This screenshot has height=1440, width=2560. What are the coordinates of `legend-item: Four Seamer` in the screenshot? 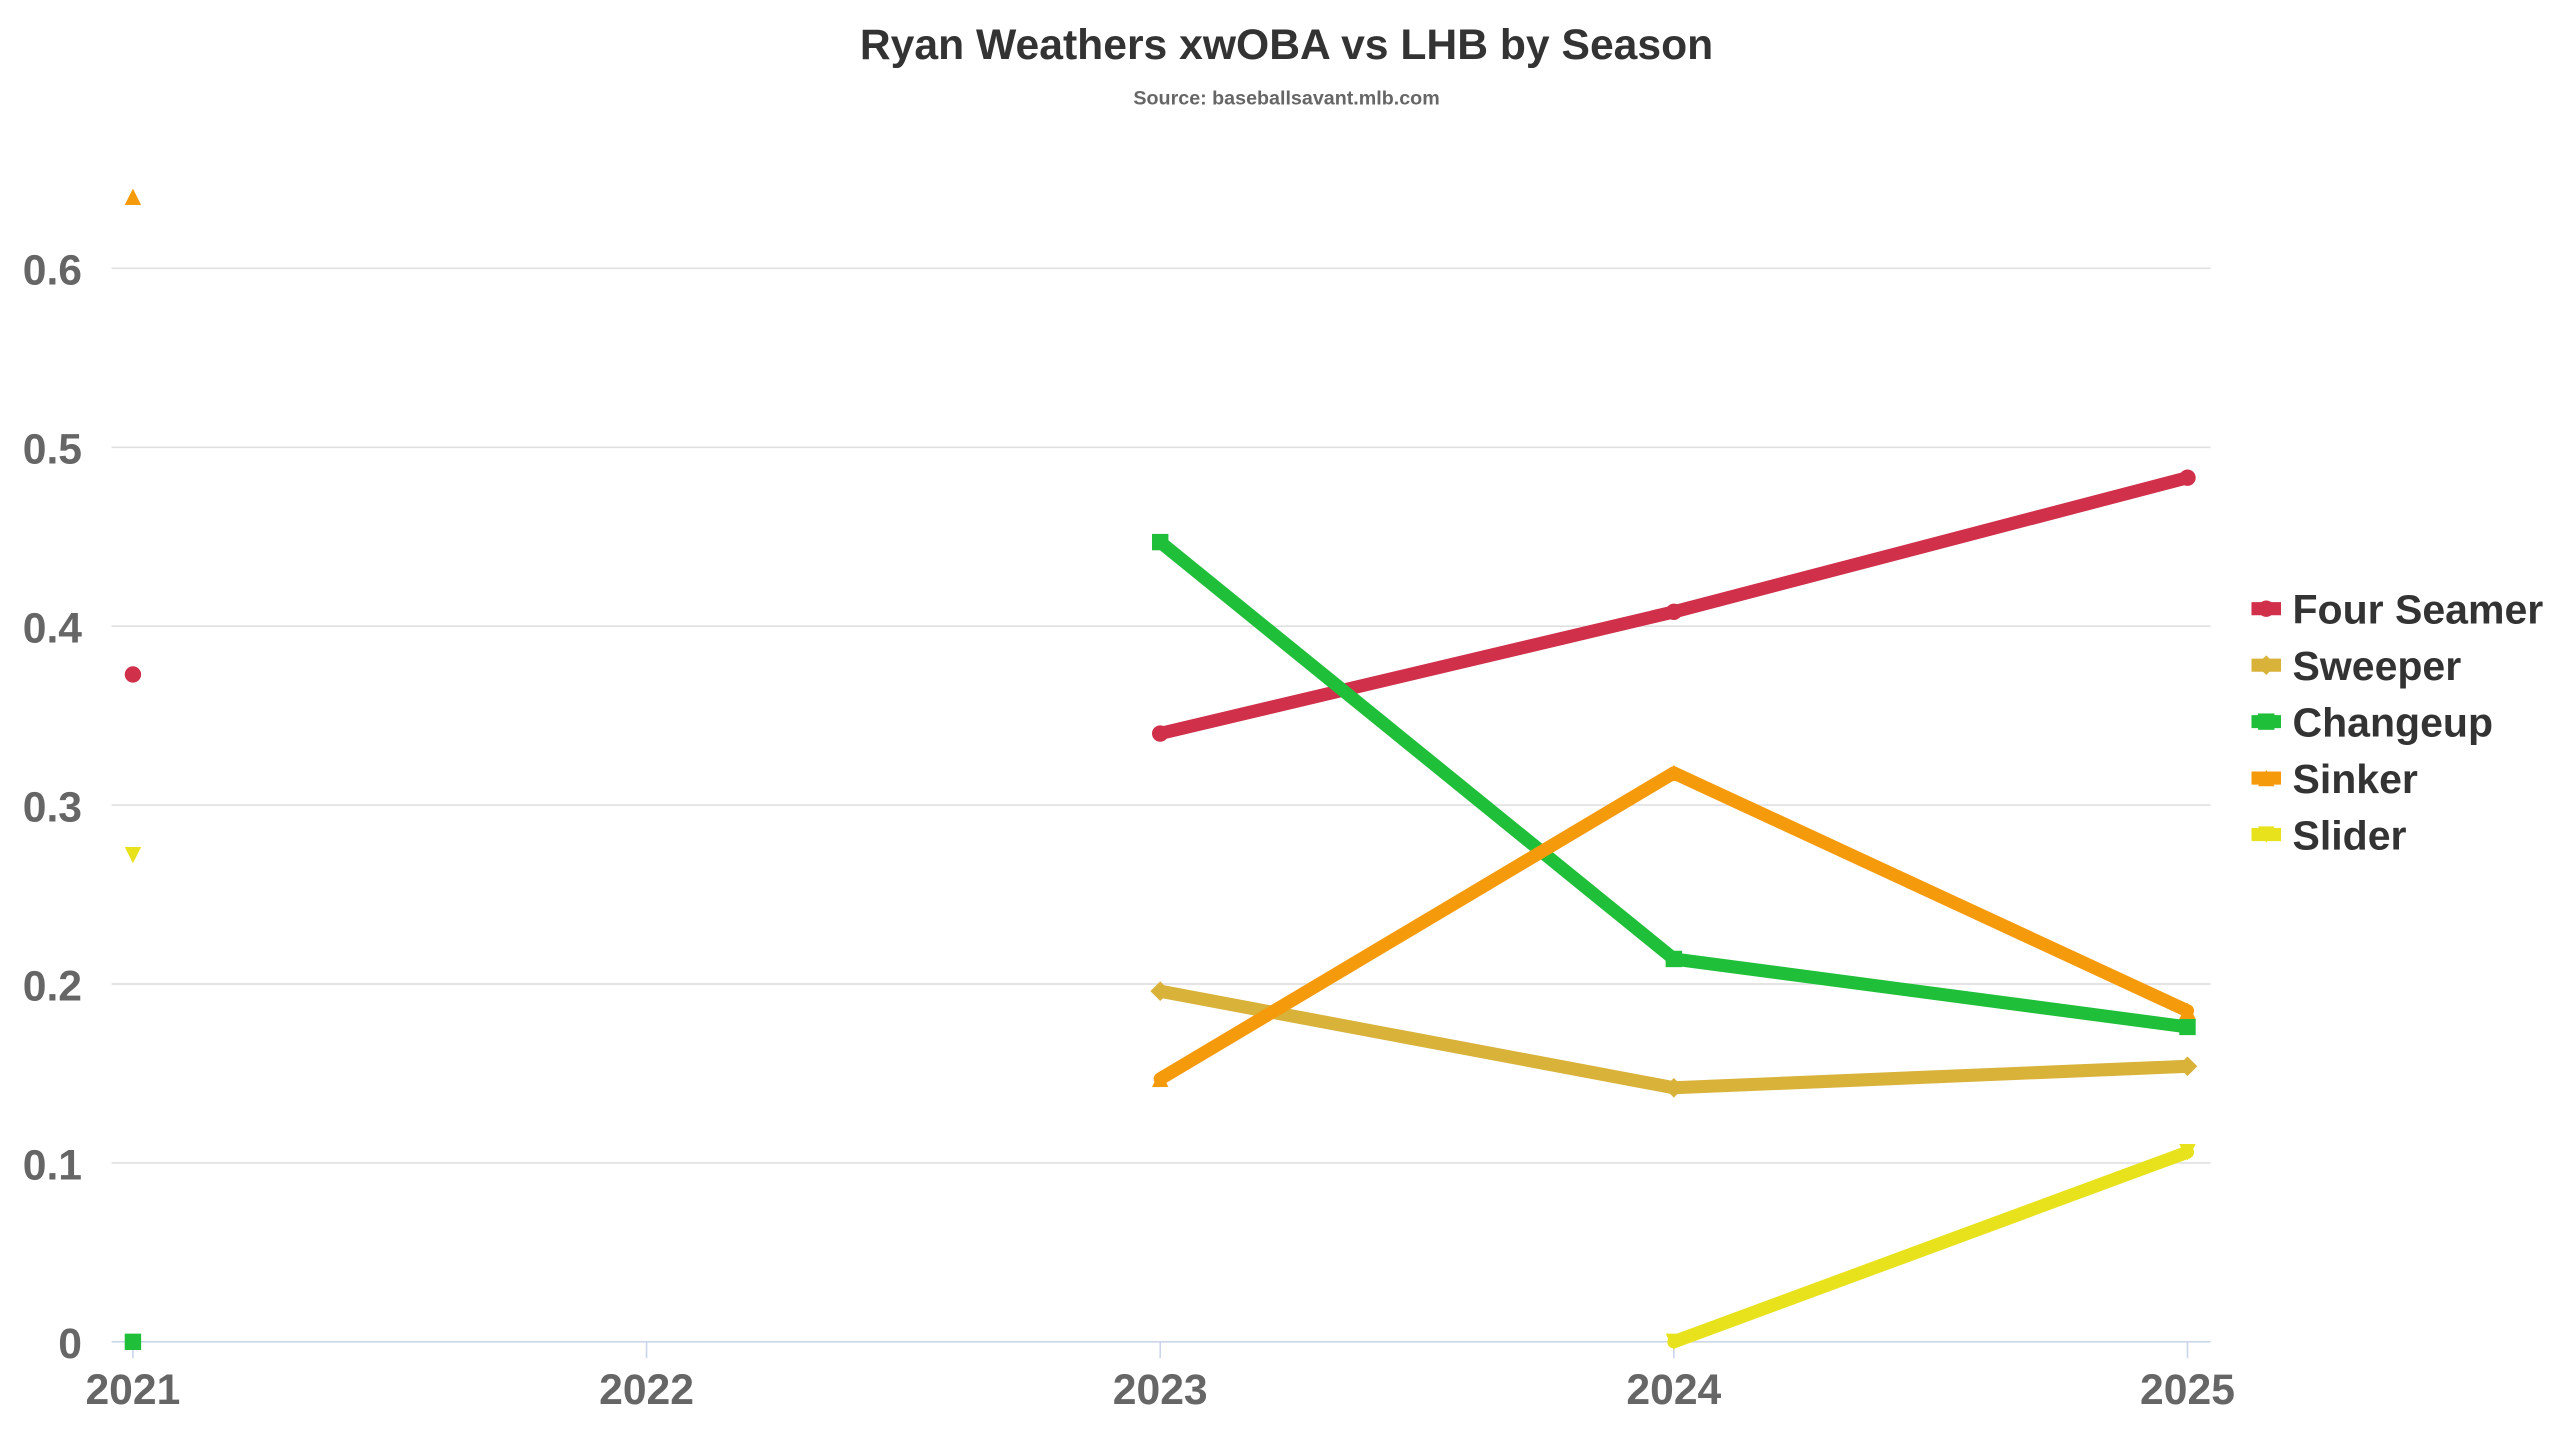 It's located at (2397, 610).